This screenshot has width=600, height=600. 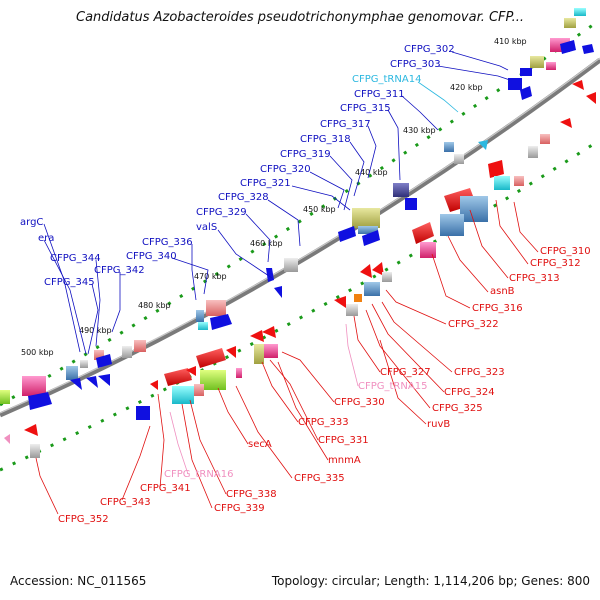 What do you see at coordinates (285, 169) in the screenshot?
I see `gene-label: CFPG_320` at bounding box center [285, 169].